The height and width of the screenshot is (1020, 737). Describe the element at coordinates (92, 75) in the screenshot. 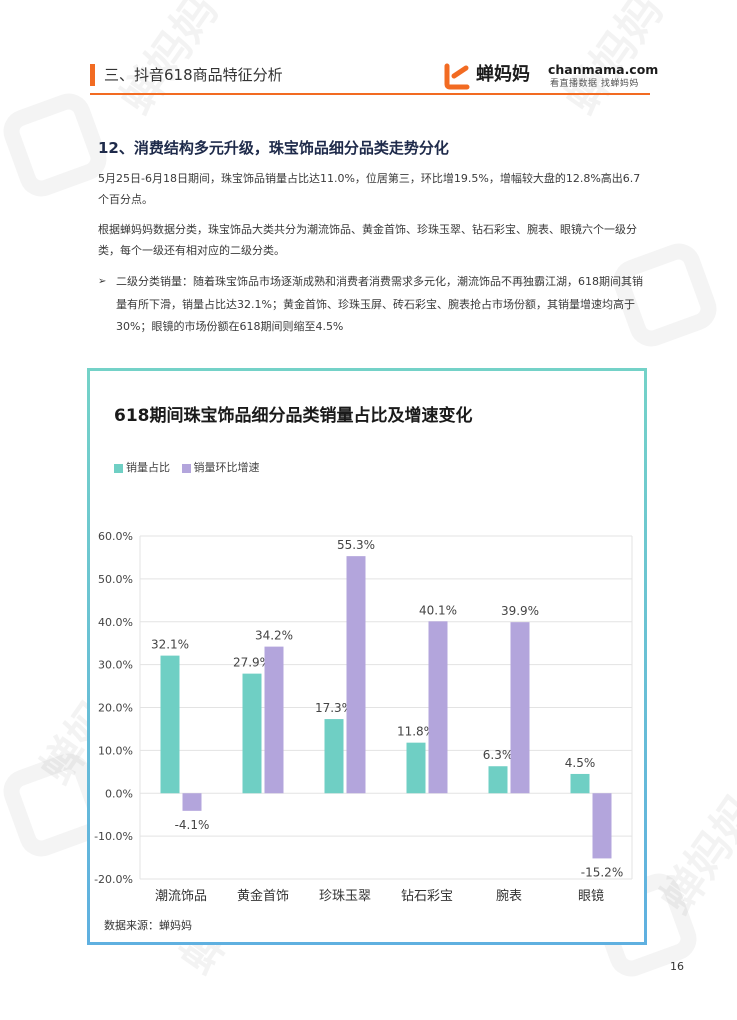

I see `header-accent-bar` at that location.